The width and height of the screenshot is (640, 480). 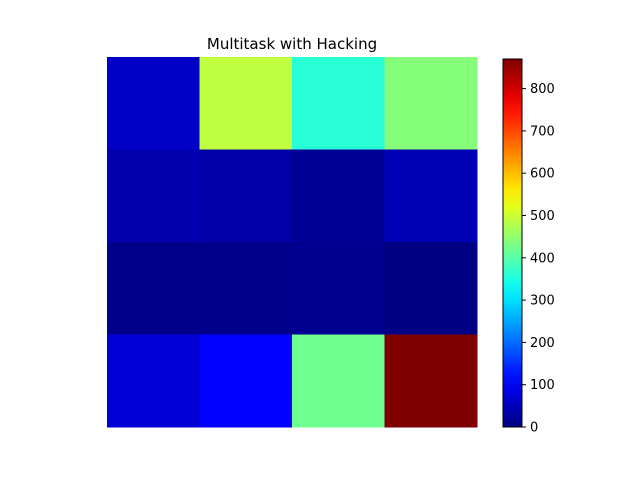 I want to click on heatmap-cell-r0-c1, so click(x=246, y=103).